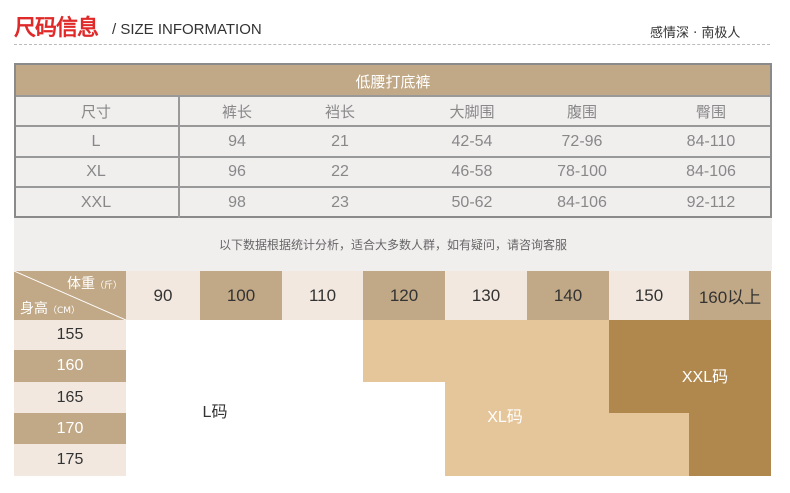 Image resolution: width=790 pixels, height=493 pixels. What do you see at coordinates (187, 29) in the screenshot?
I see `page-subtitle: / SIZE INFORMATION` at bounding box center [187, 29].